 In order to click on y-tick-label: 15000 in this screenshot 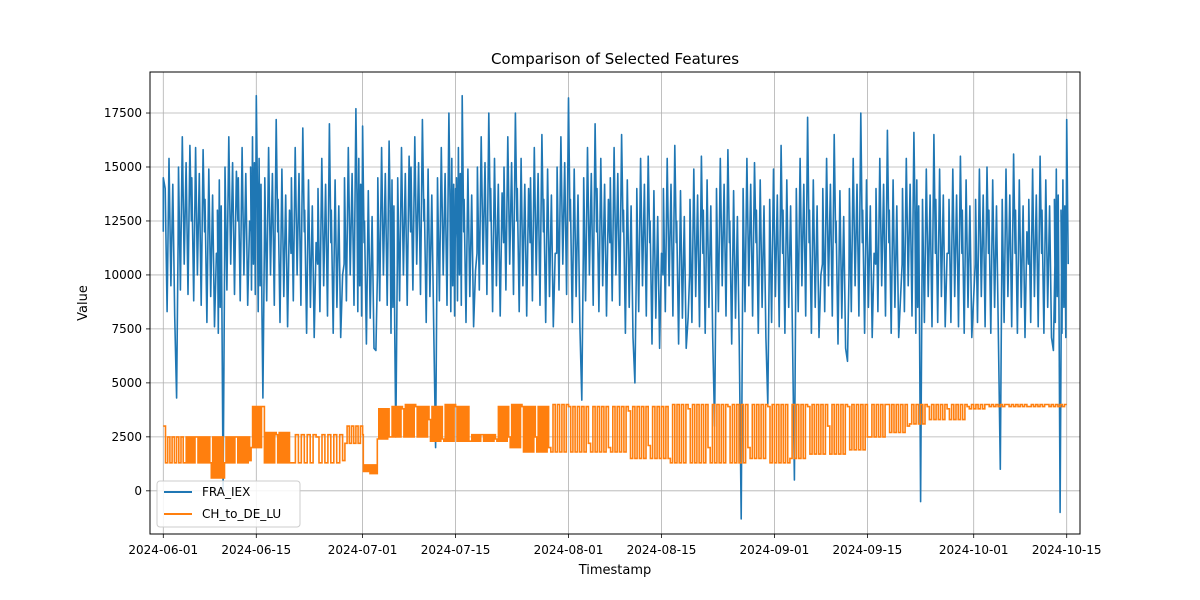, I will do `click(123, 167)`.